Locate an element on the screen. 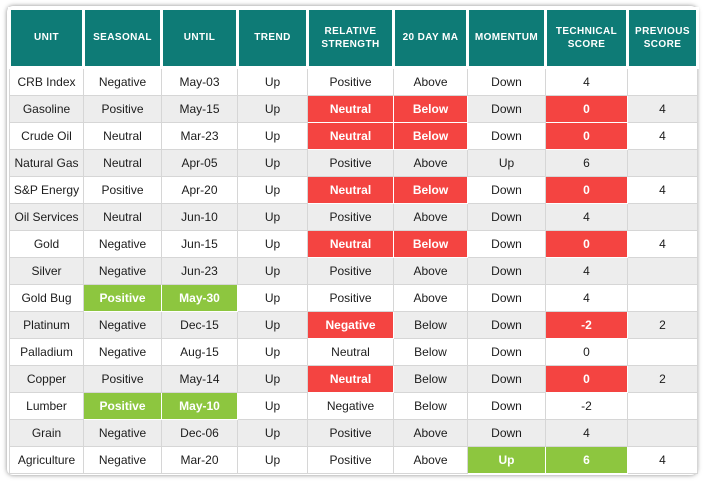 Image resolution: width=704 pixels, height=481 pixels. column-header-seasonal: SEASONAL is located at coordinates (122, 38).